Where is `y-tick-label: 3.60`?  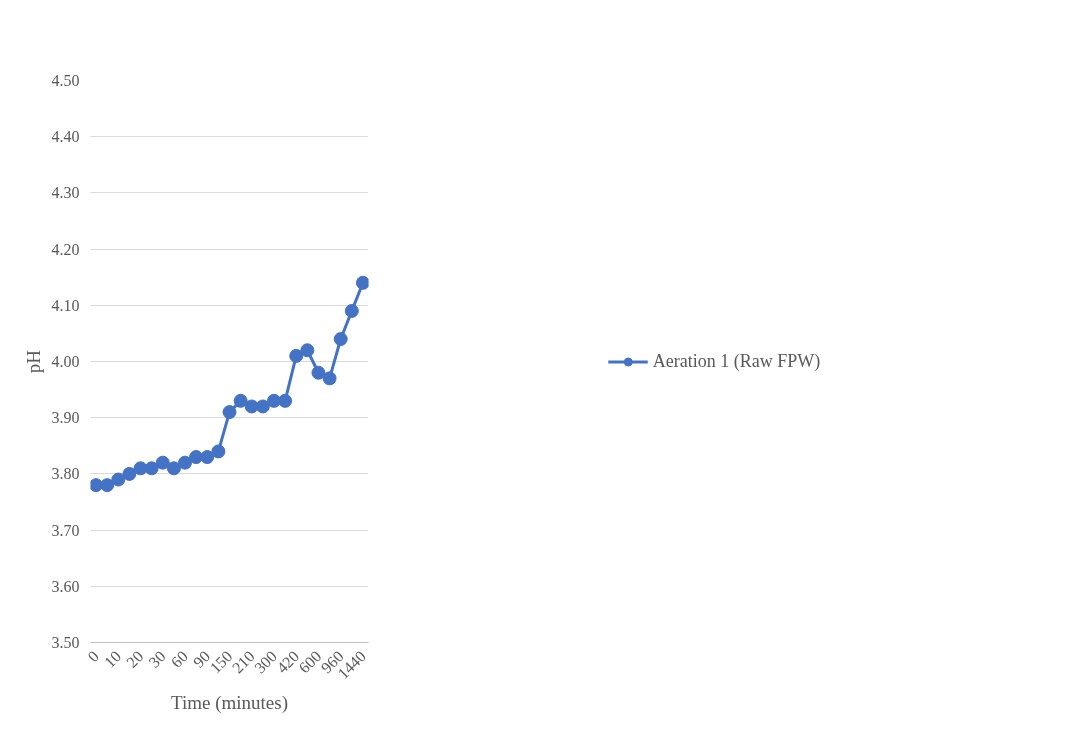 y-tick-label: 3.60 is located at coordinates (65, 586).